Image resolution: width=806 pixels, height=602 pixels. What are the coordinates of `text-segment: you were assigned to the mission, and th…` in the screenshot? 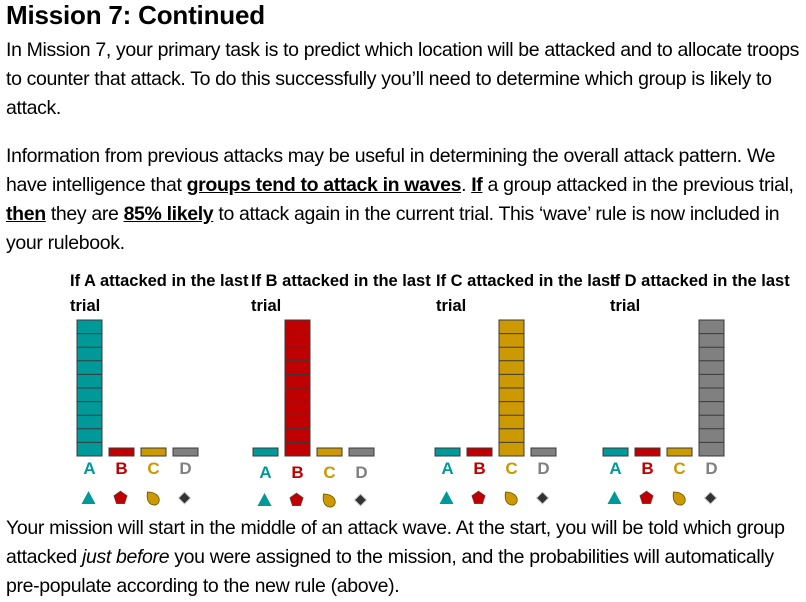 It's located at (390, 571).